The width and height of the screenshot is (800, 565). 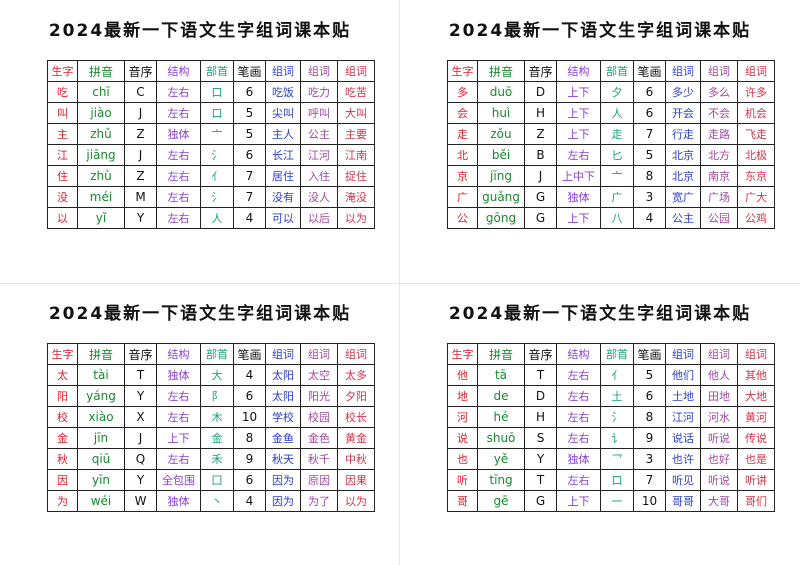 What do you see at coordinates (356, 176) in the screenshot?
I see `table-cell: 捉住` at bounding box center [356, 176].